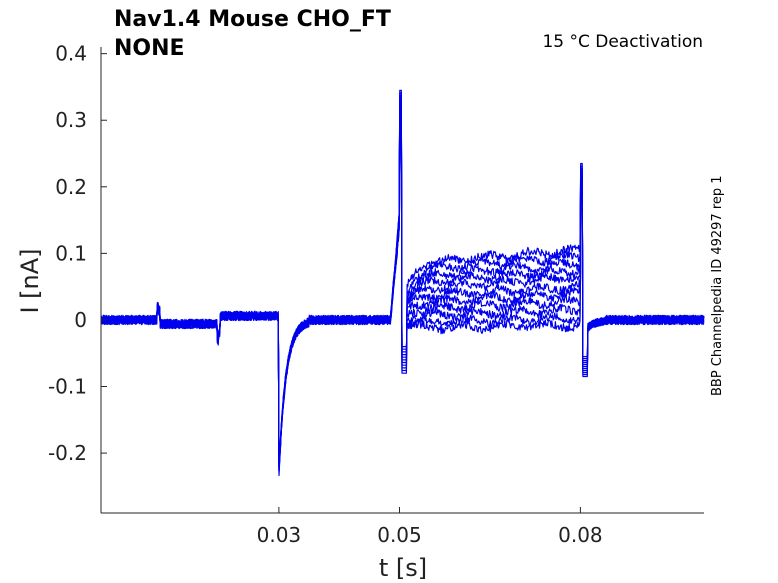 This screenshot has height=583, width=778. I want to click on x-tick-label: 0.05, so click(399, 535).